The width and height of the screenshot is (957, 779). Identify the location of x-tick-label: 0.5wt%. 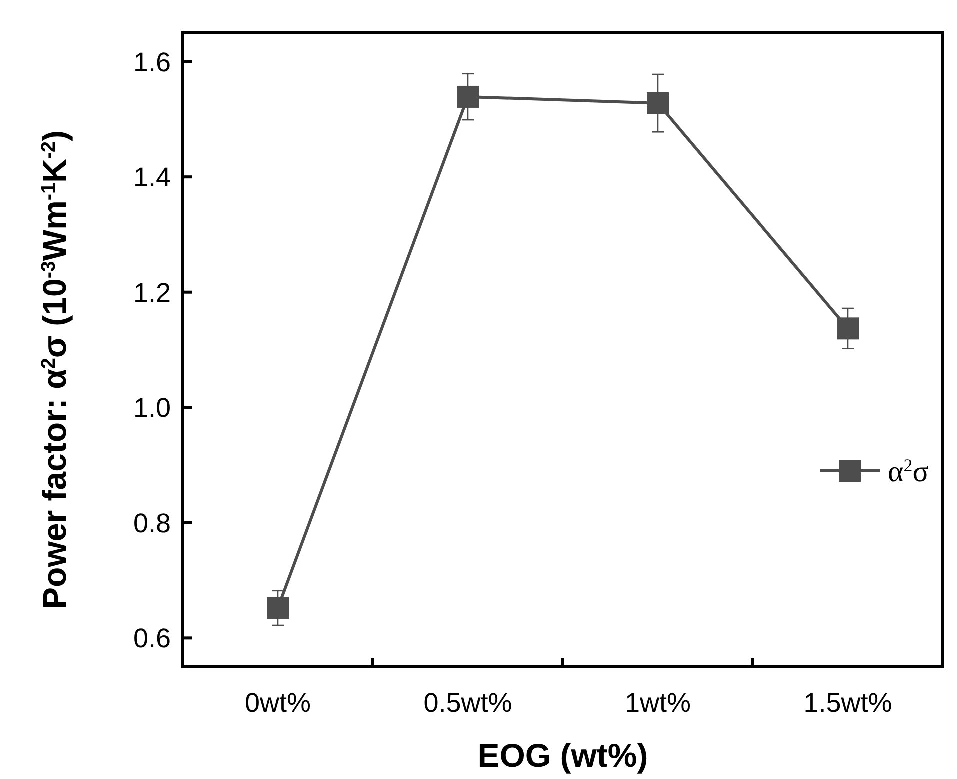
(468, 703).